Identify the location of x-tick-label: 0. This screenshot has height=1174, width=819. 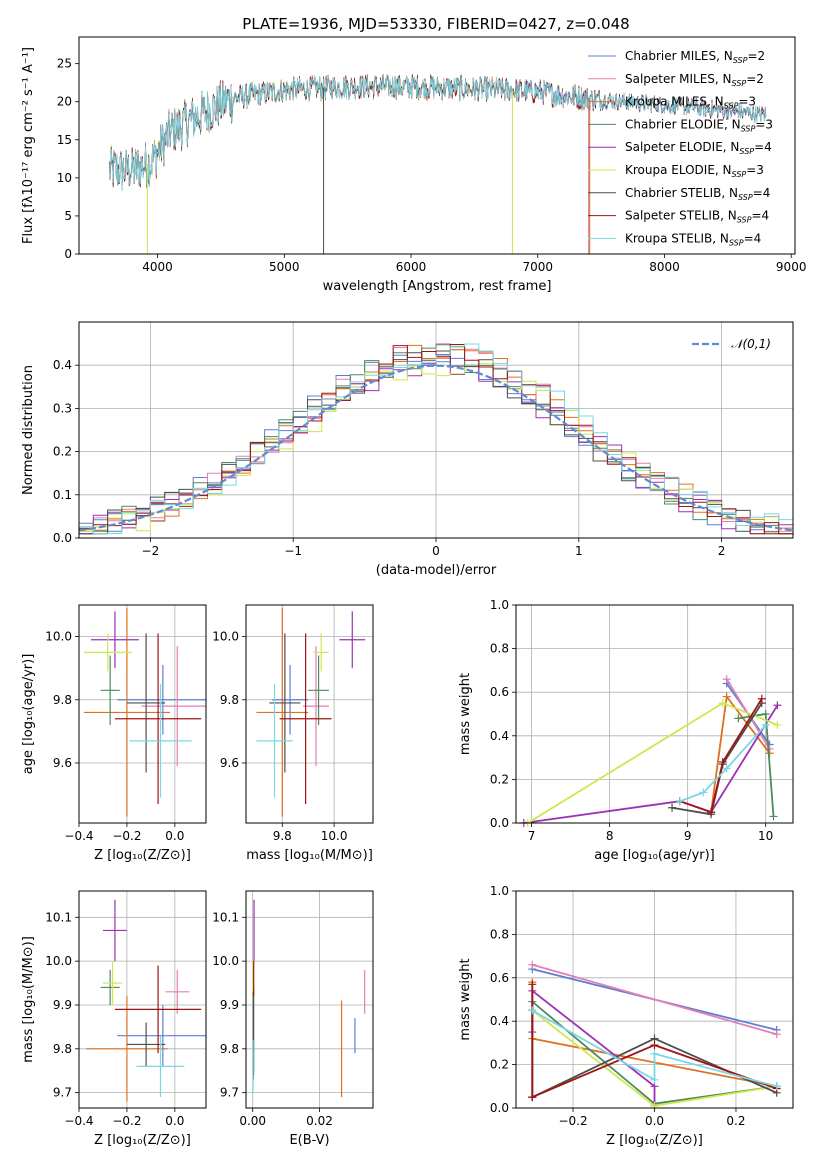
(436, 551).